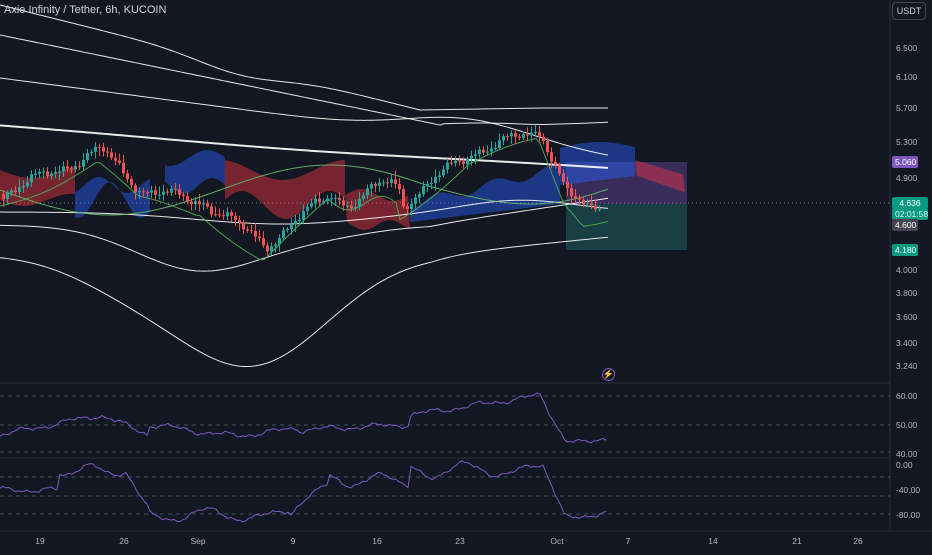 This screenshot has width=932, height=555. I want to click on willr-tick-label: 0.00, so click(904, 465).